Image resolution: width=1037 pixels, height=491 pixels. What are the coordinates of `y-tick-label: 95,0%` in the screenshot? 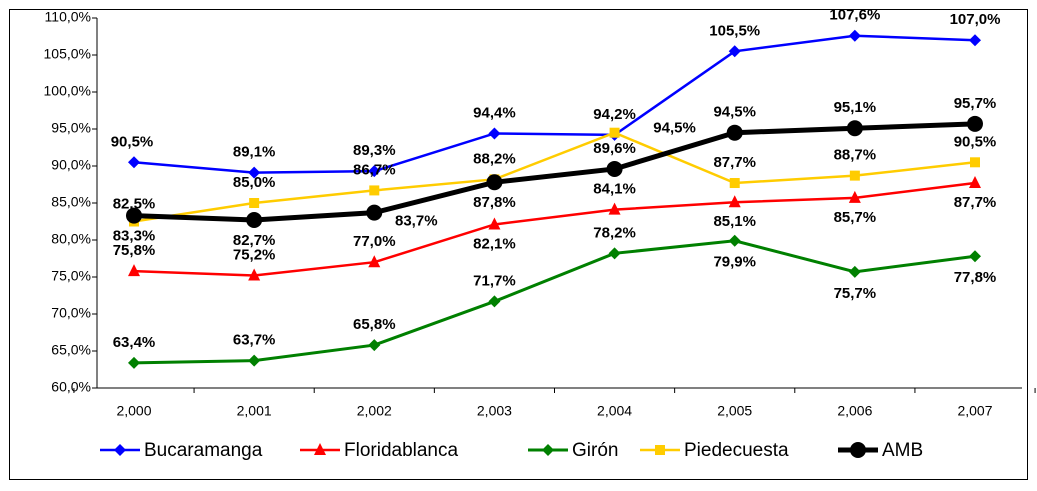 It's located at (71, 128).